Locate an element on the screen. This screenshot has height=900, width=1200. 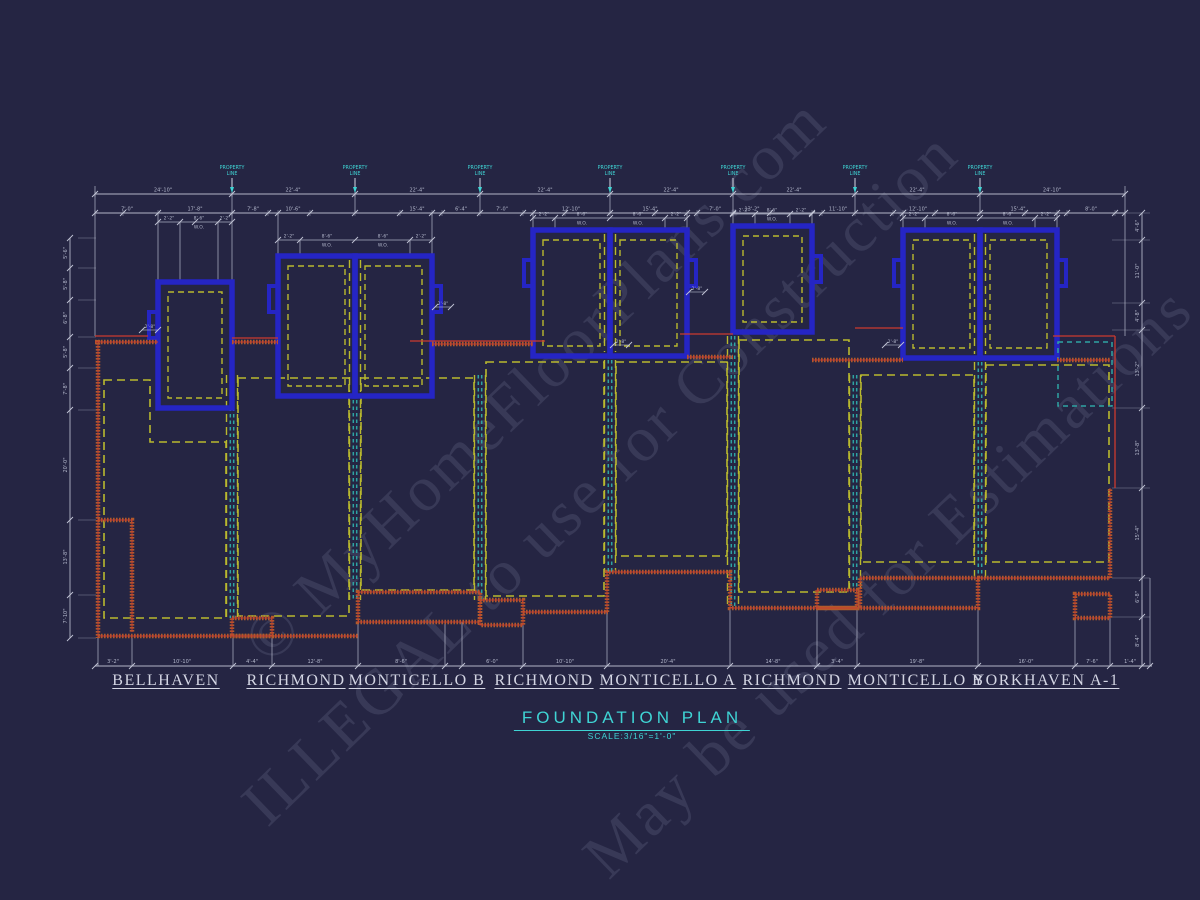
svg-text: 11'-10" is located at coordinates (838, 210).